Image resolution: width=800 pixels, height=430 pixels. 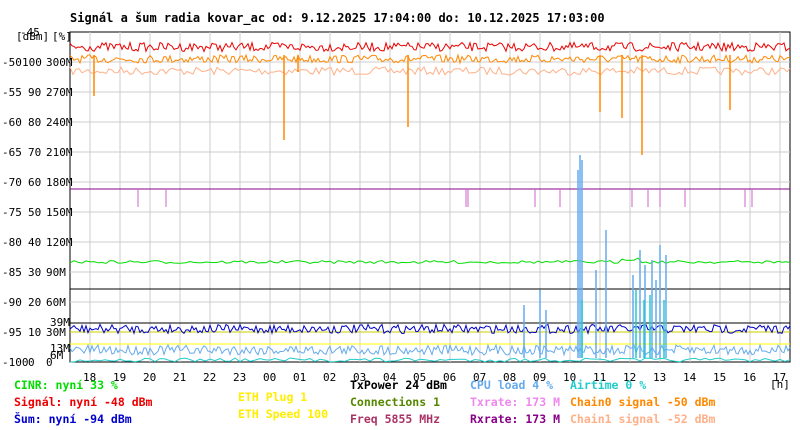 What do you see at coordinates (31, 362) in the screenshot?
I see `y-tick-pct: 0` at bounding box center [31, 362].